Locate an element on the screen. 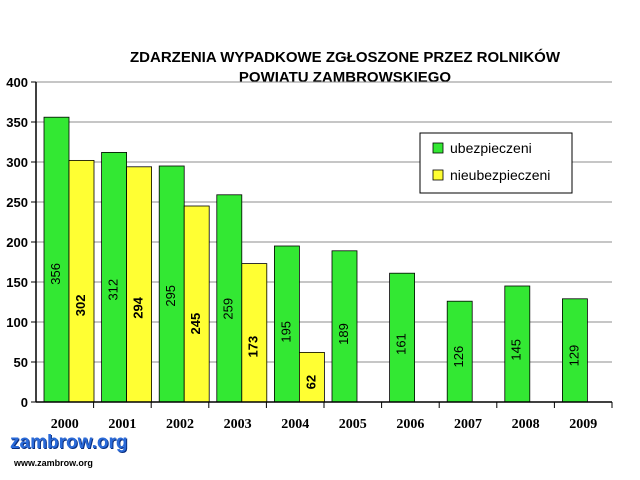  data-label: 62 is located at coordinates (310, 382).